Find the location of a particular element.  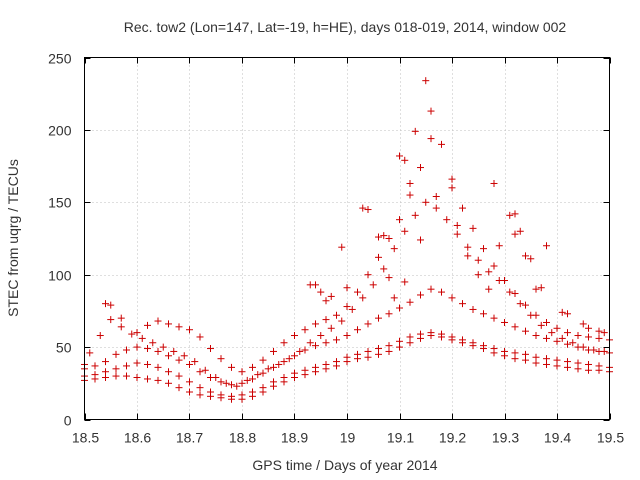

y-tick-label: 50 is located at coordinates (64, 348).